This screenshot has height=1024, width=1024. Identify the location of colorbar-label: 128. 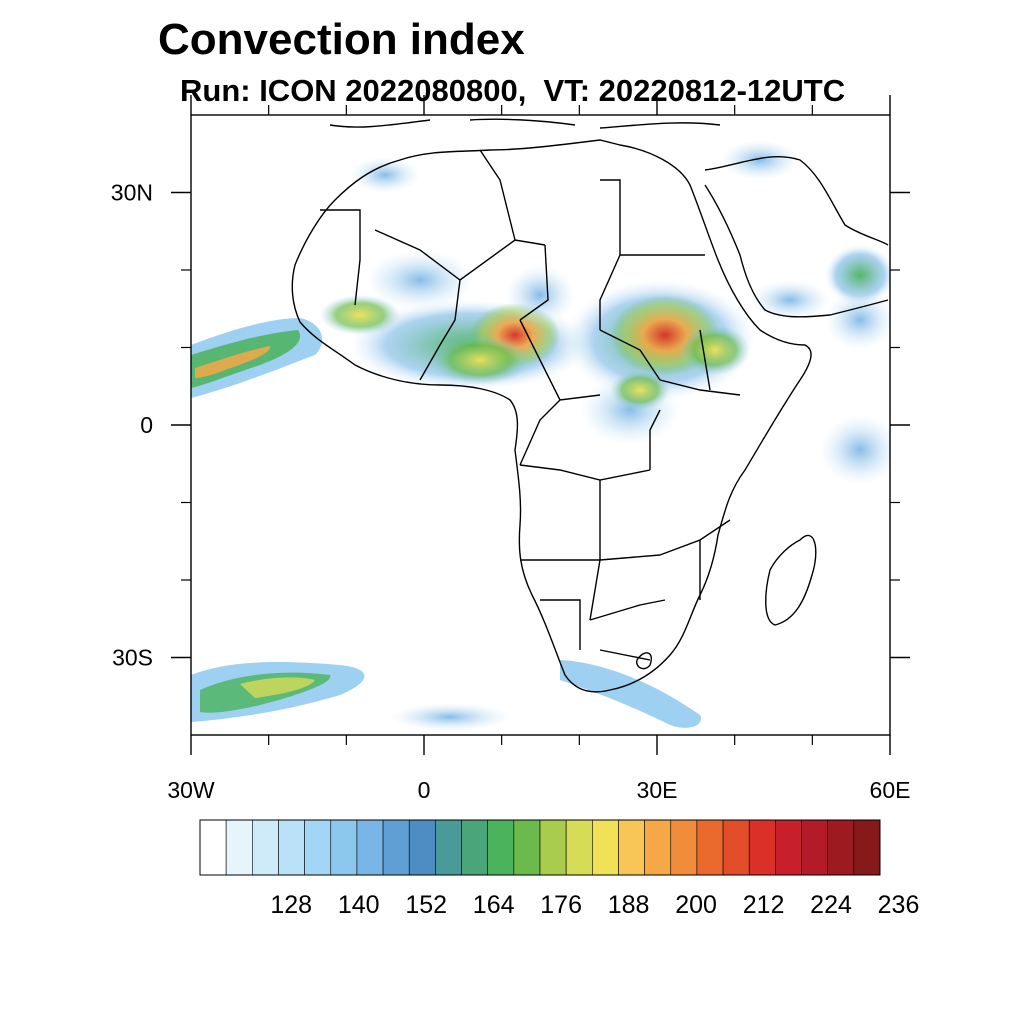
(291, 905).